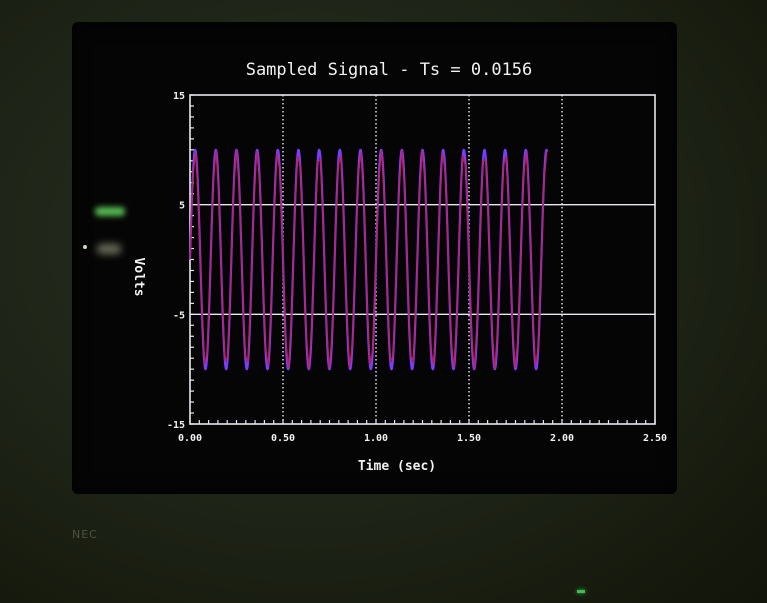 This screenshot has height=603, width=767. What do you see at coordinates (581, 591) in the screenshot?
I see `power-led` at bounding box center [581, 591].